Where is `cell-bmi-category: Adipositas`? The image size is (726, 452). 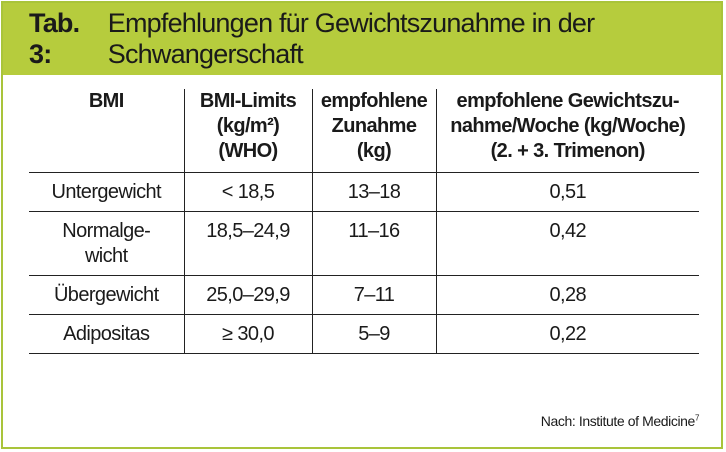
cell-bmi-category: Adipositas is located at coordinates (106, 334).